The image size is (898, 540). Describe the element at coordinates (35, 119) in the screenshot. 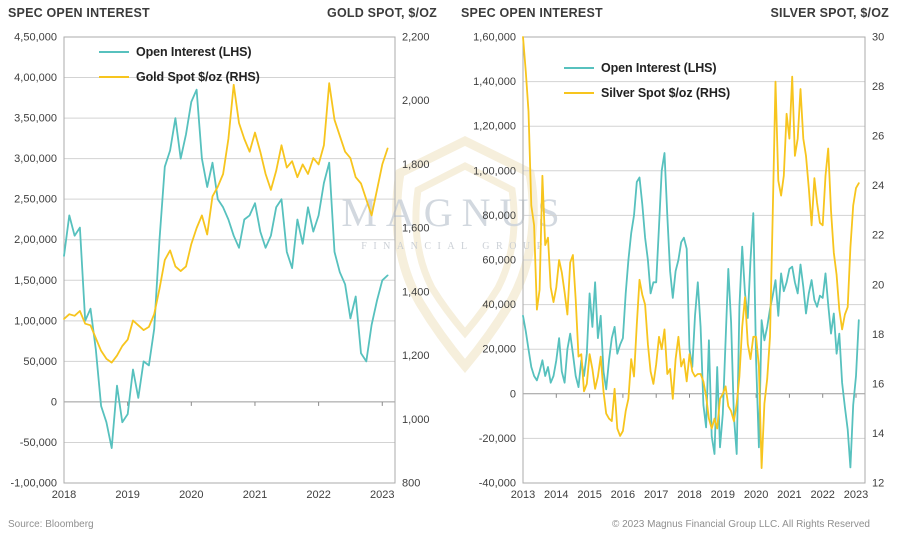

I see `y-left-tick-label: 3,50,000` at that location.